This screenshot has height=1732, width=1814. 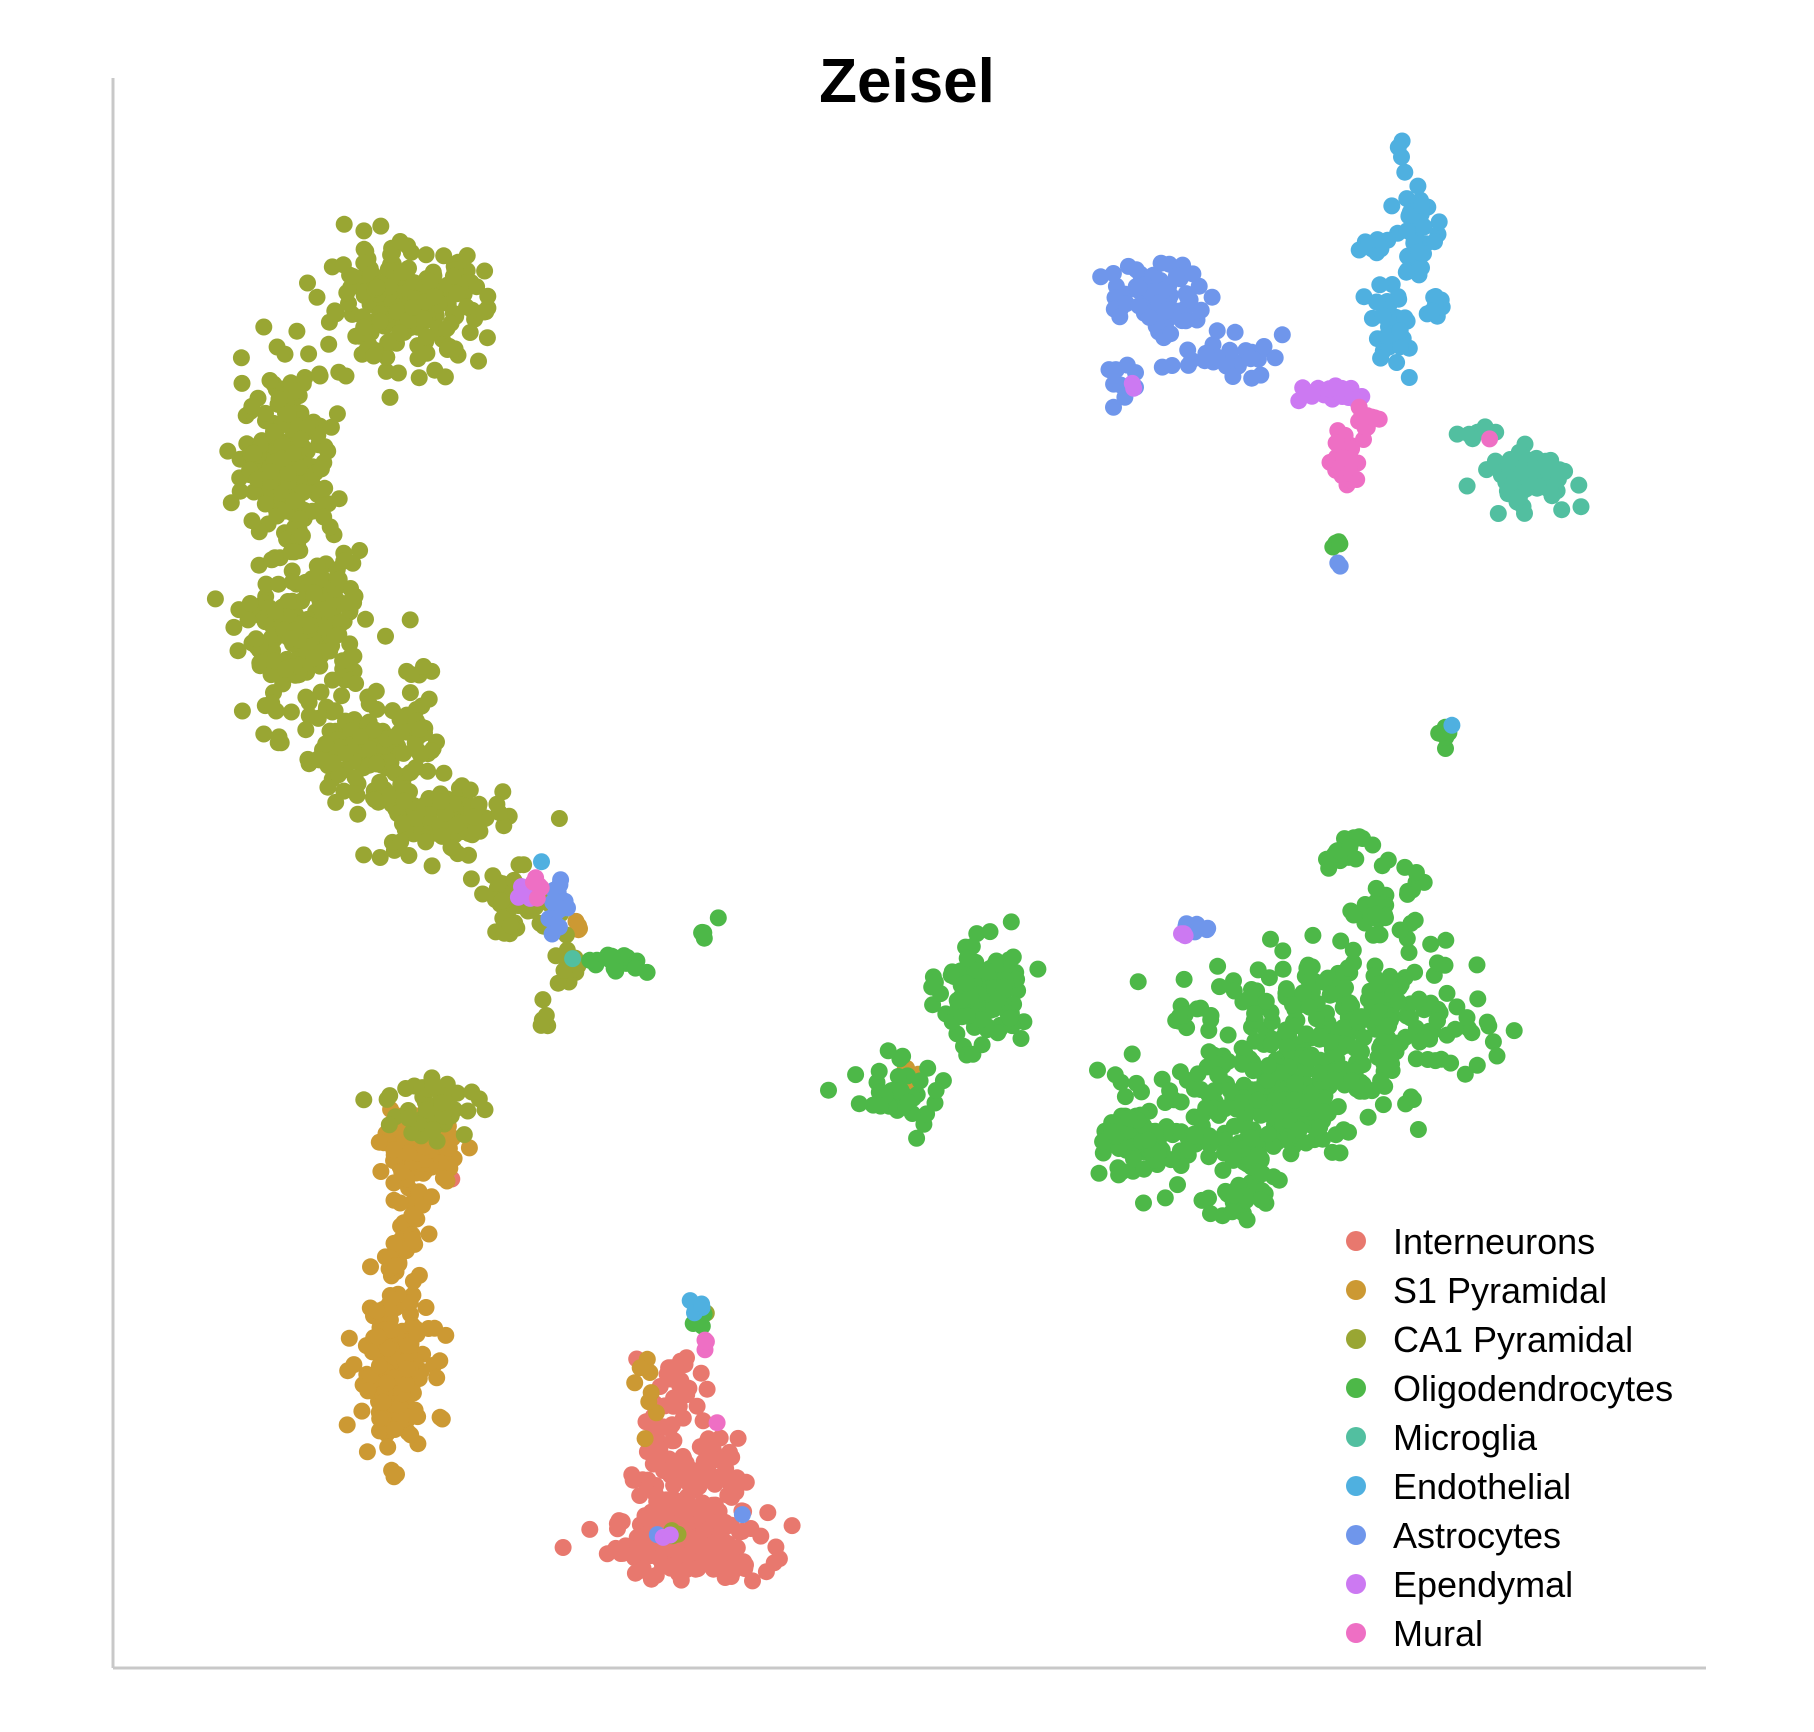 I want to click on chart-title: Zeisel, so click(x=907, y=81).